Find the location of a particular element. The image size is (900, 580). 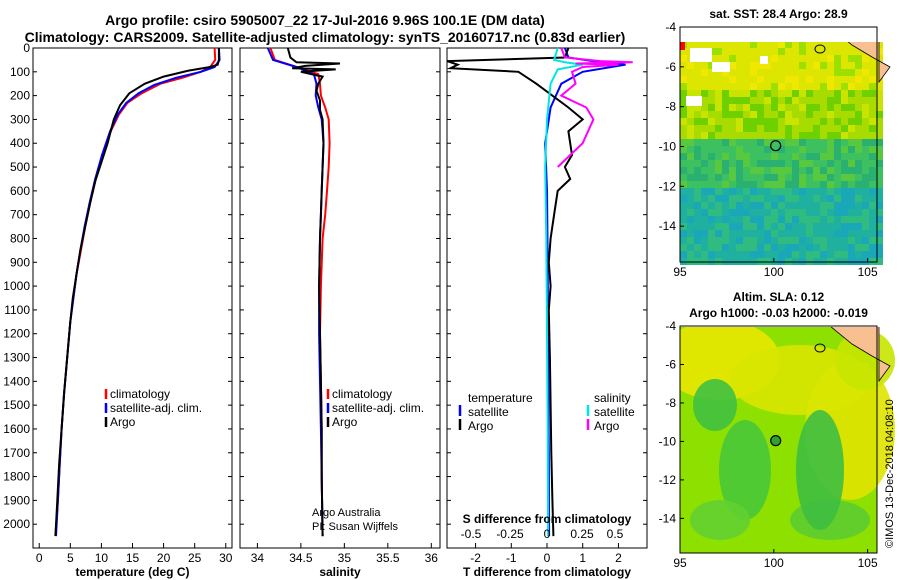

sst-hot-cell is located at coordinates (682, 46).